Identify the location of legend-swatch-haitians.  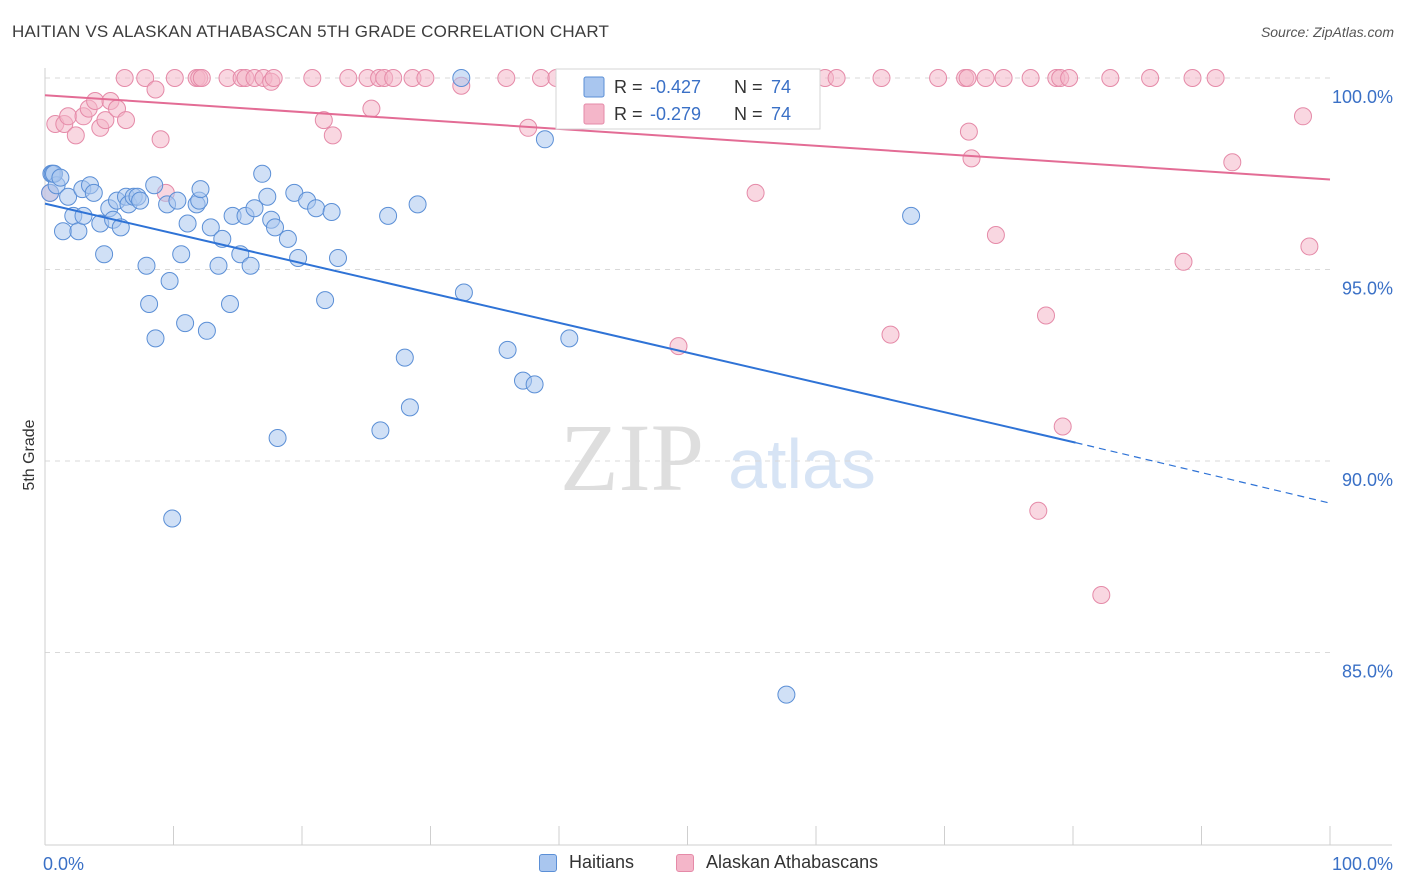
(594, 87).